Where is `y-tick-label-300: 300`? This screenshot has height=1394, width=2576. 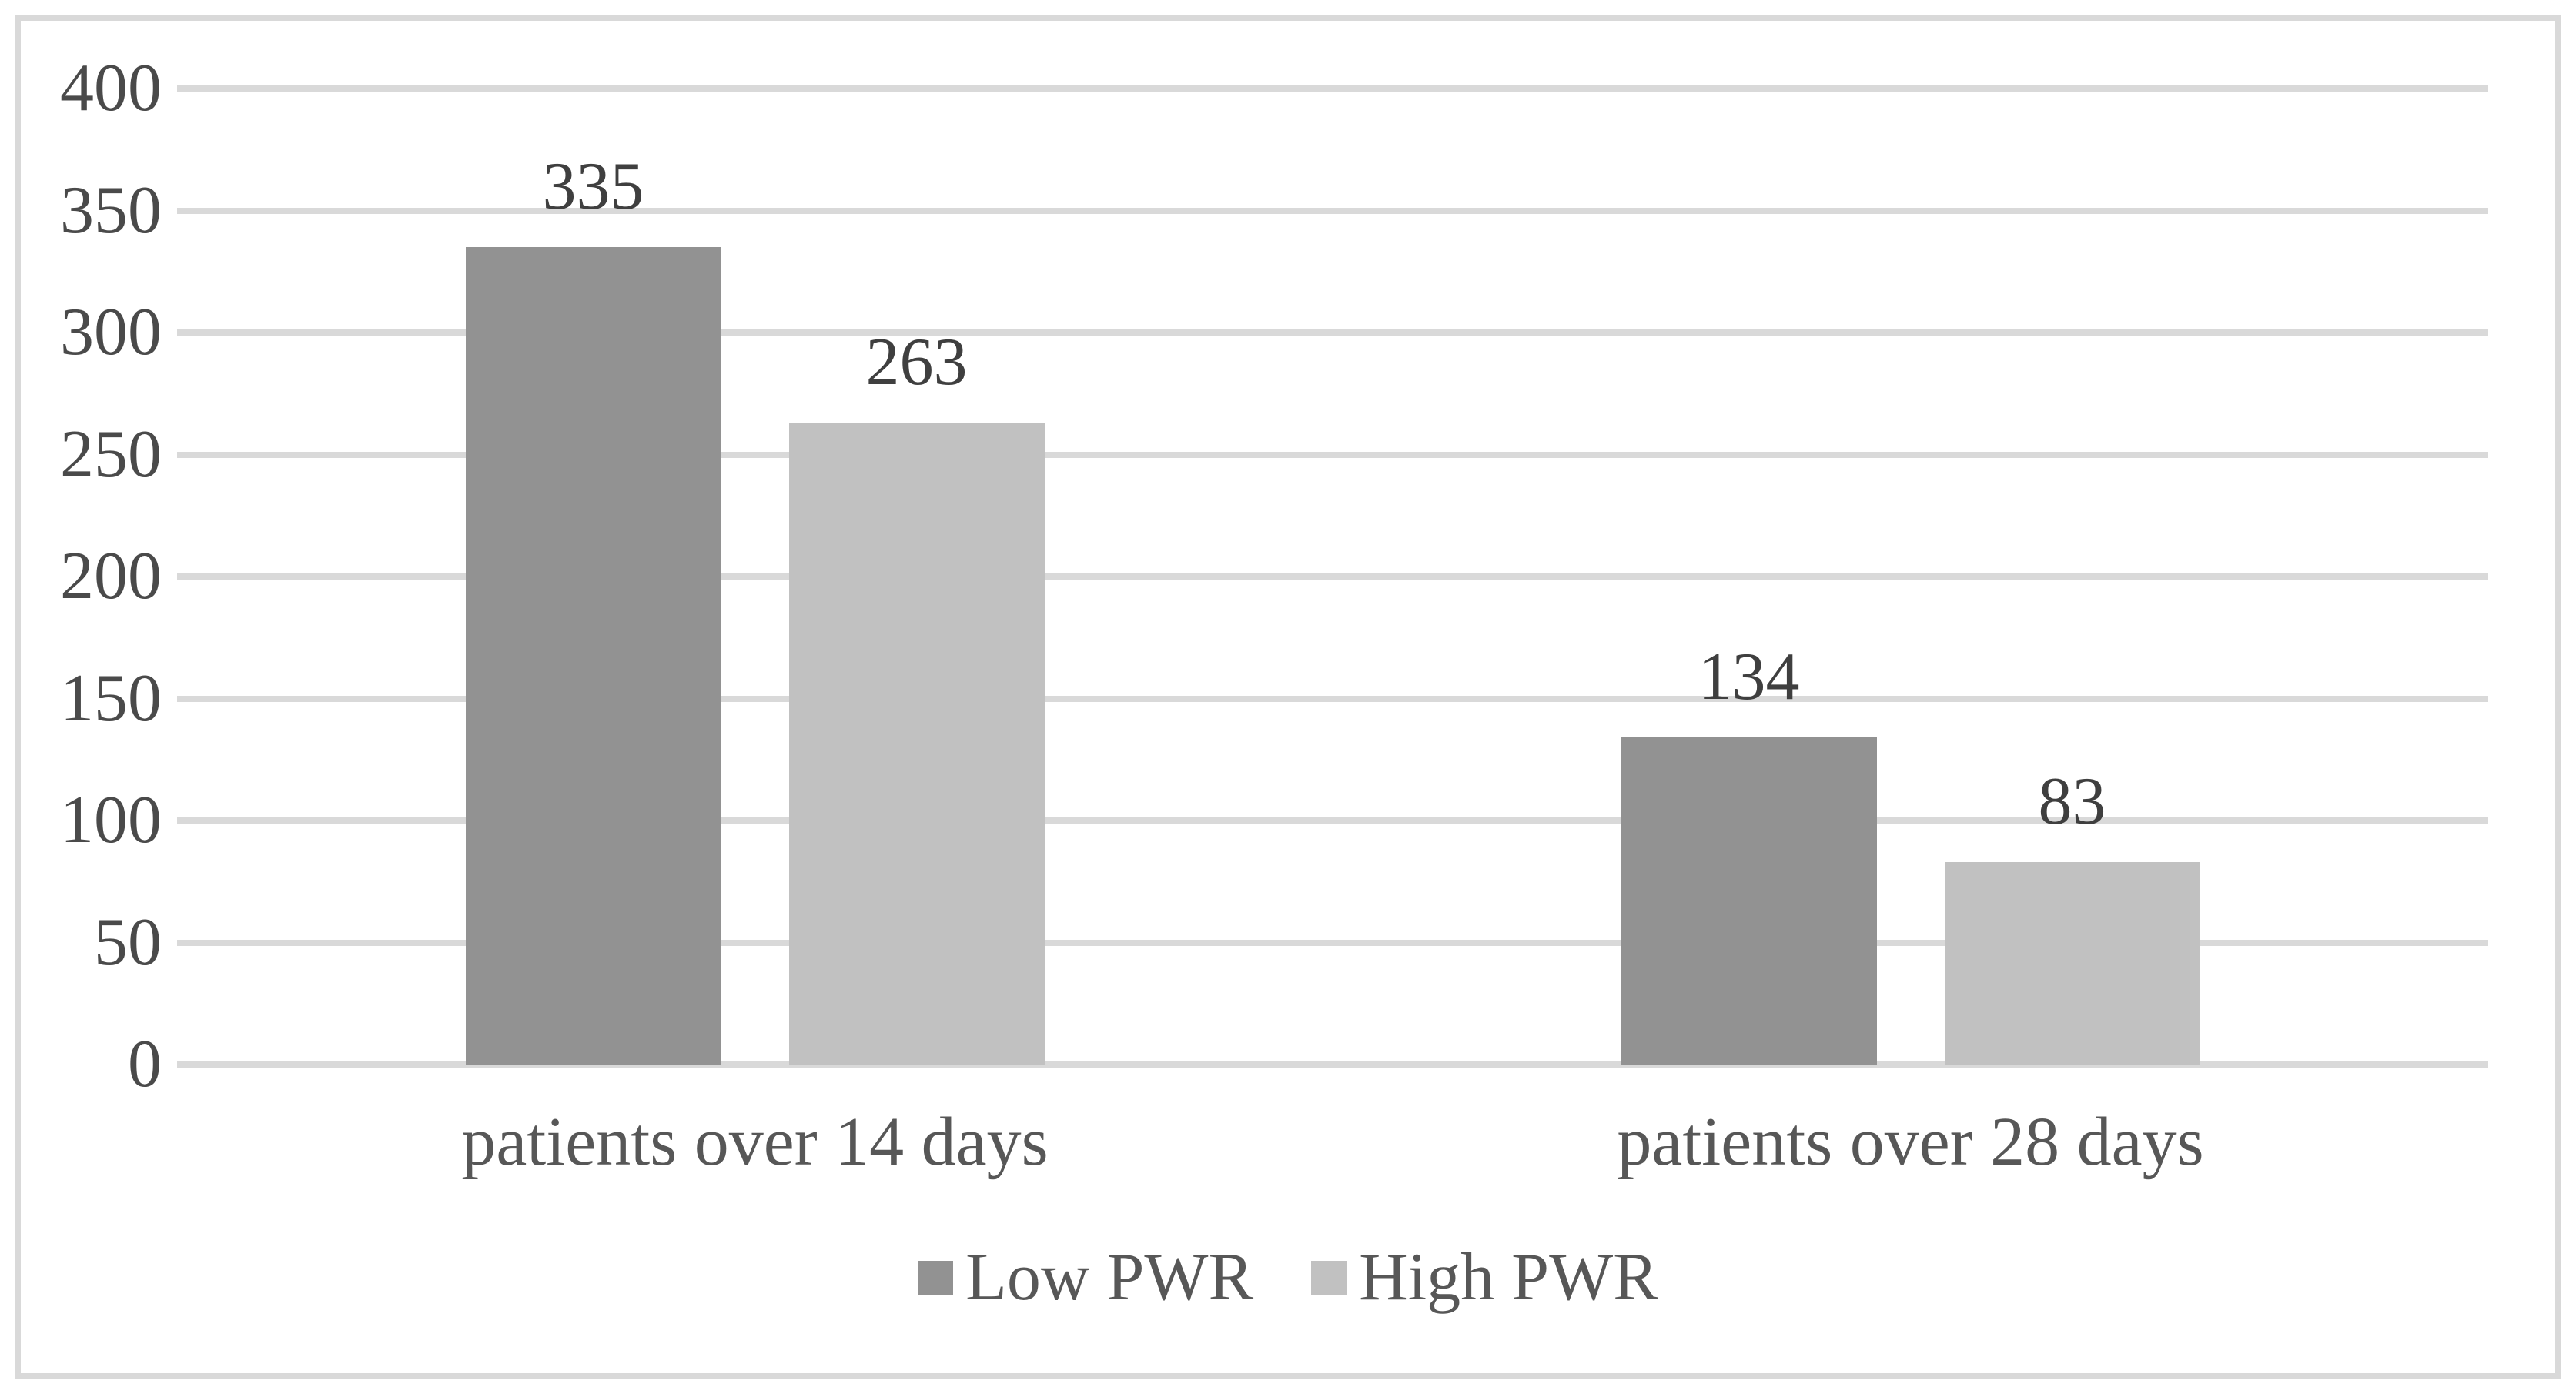
y-tick-label-300: 300 is located at coordinates (111, 332).